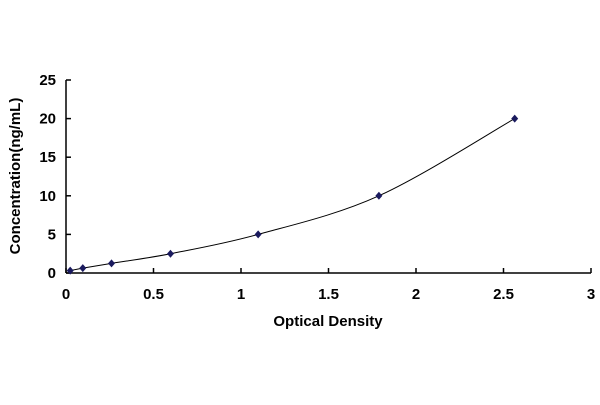  I want to click on y-tick-label: 20, so click(47, 119).